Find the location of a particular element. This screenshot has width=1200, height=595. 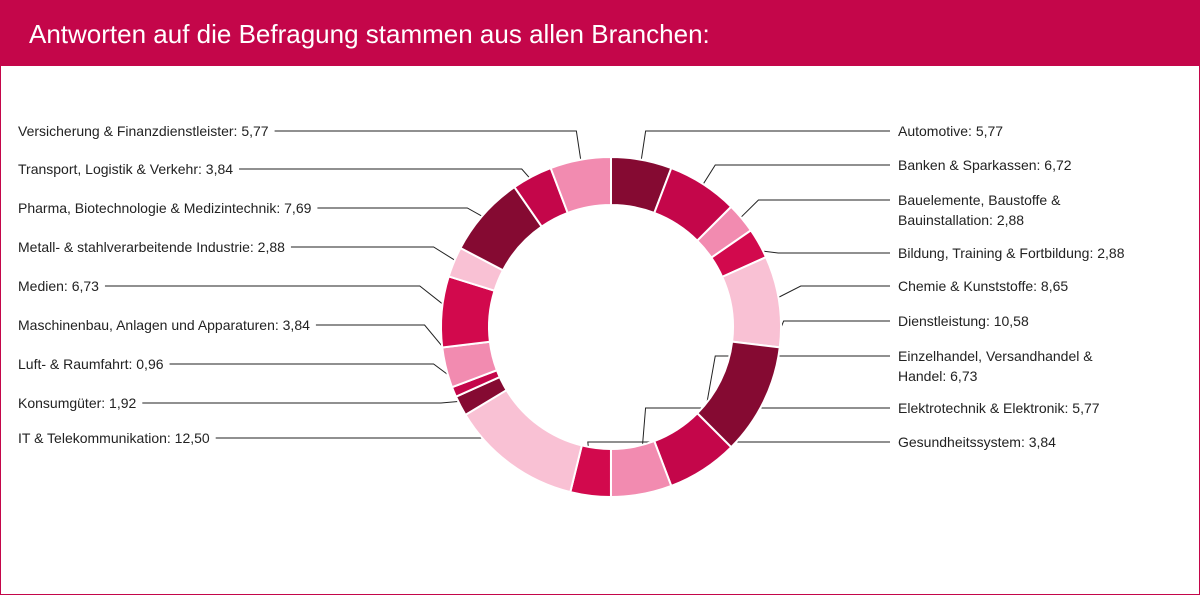

slice-label-line: Elektrotechnik & Elektronik: 5,77 is located at coordinates (999, 408).